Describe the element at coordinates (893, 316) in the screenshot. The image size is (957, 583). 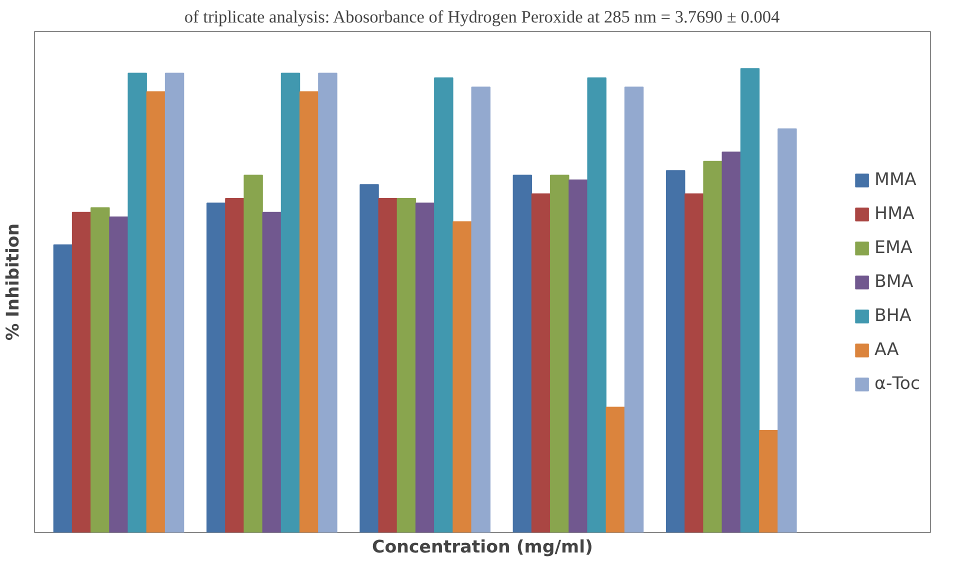
I see `legend-label: BHA` at that location.